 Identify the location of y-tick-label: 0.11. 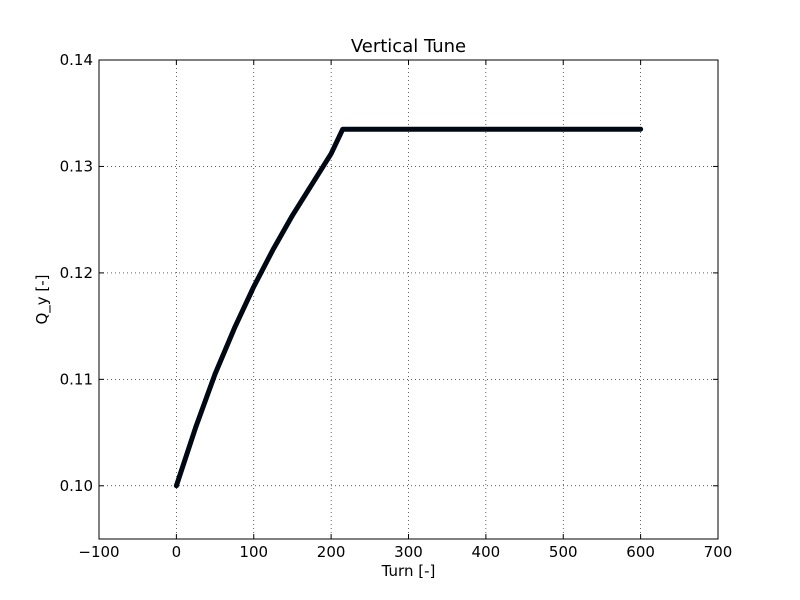
(76, 379).